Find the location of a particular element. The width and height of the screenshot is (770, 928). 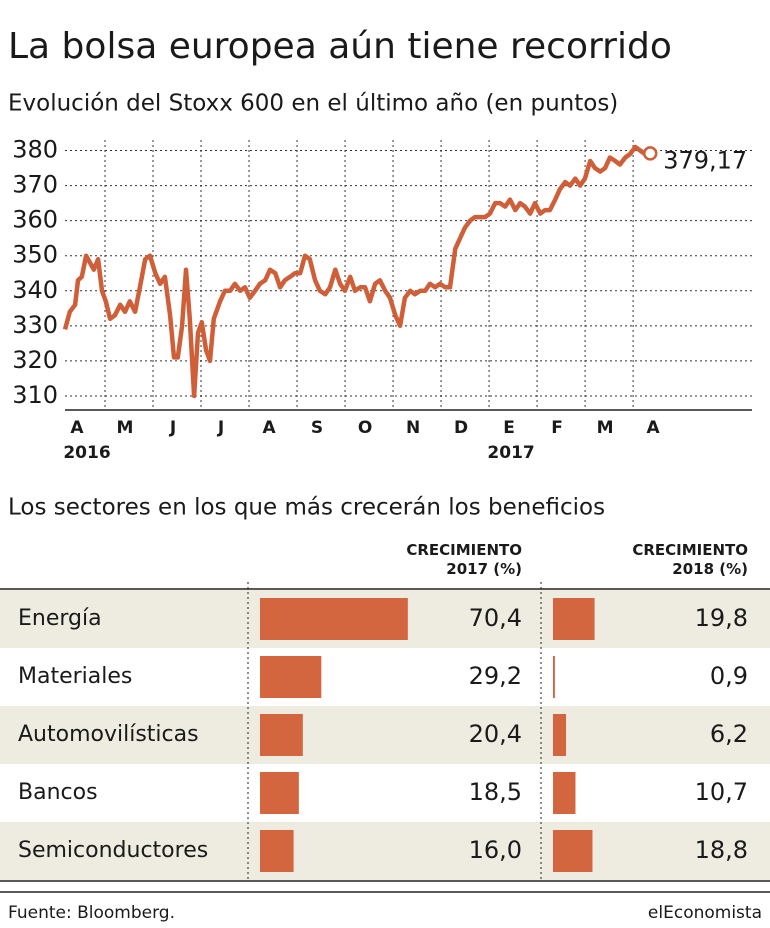

end-label: 379,17 is located at coordinates (705, 160).